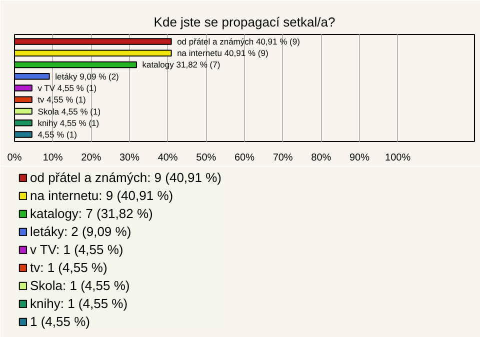  I want to click on x-tick-label: 90%, so click(359, 158).